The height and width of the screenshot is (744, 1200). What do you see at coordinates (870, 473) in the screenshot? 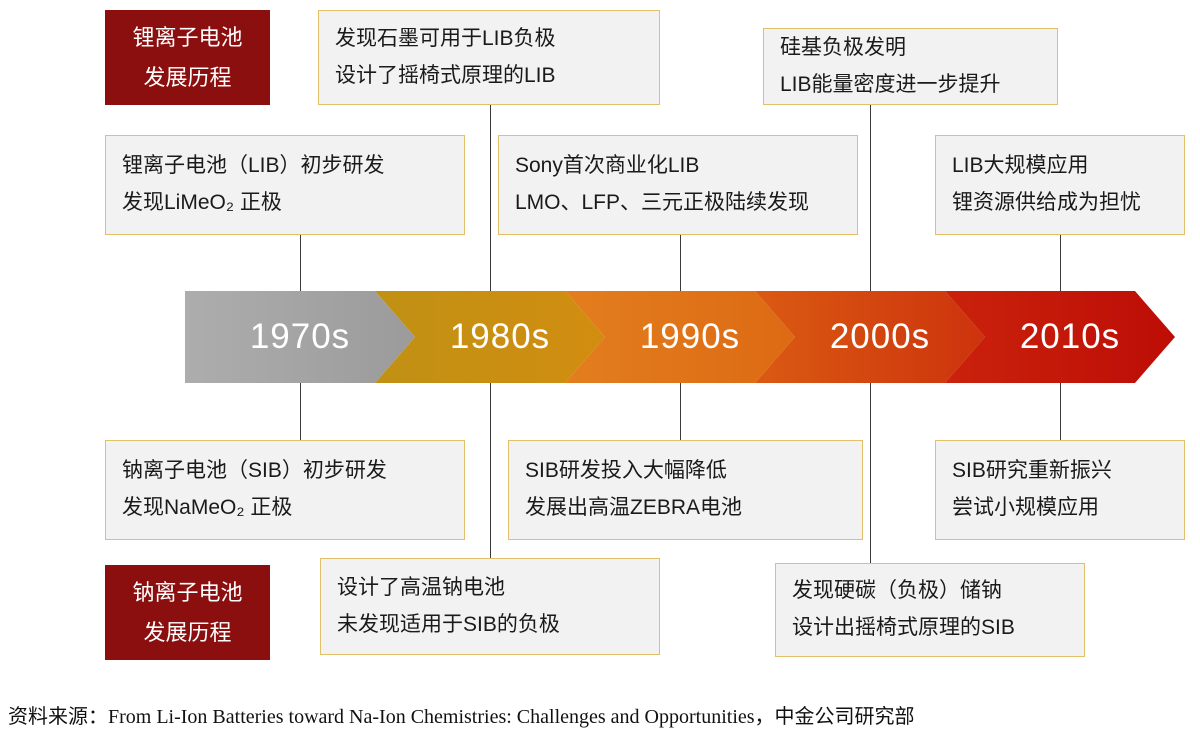
I see `connector-line-sib-2000s` at bounding box center [870, 473].